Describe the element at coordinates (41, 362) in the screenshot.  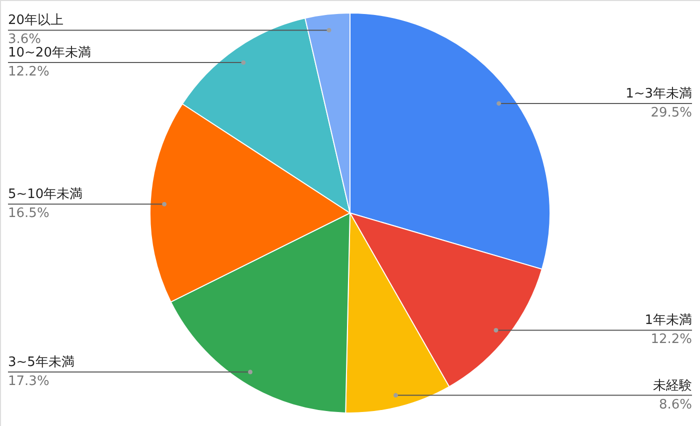
I see `slice-label: 3~5年未満` at that location.